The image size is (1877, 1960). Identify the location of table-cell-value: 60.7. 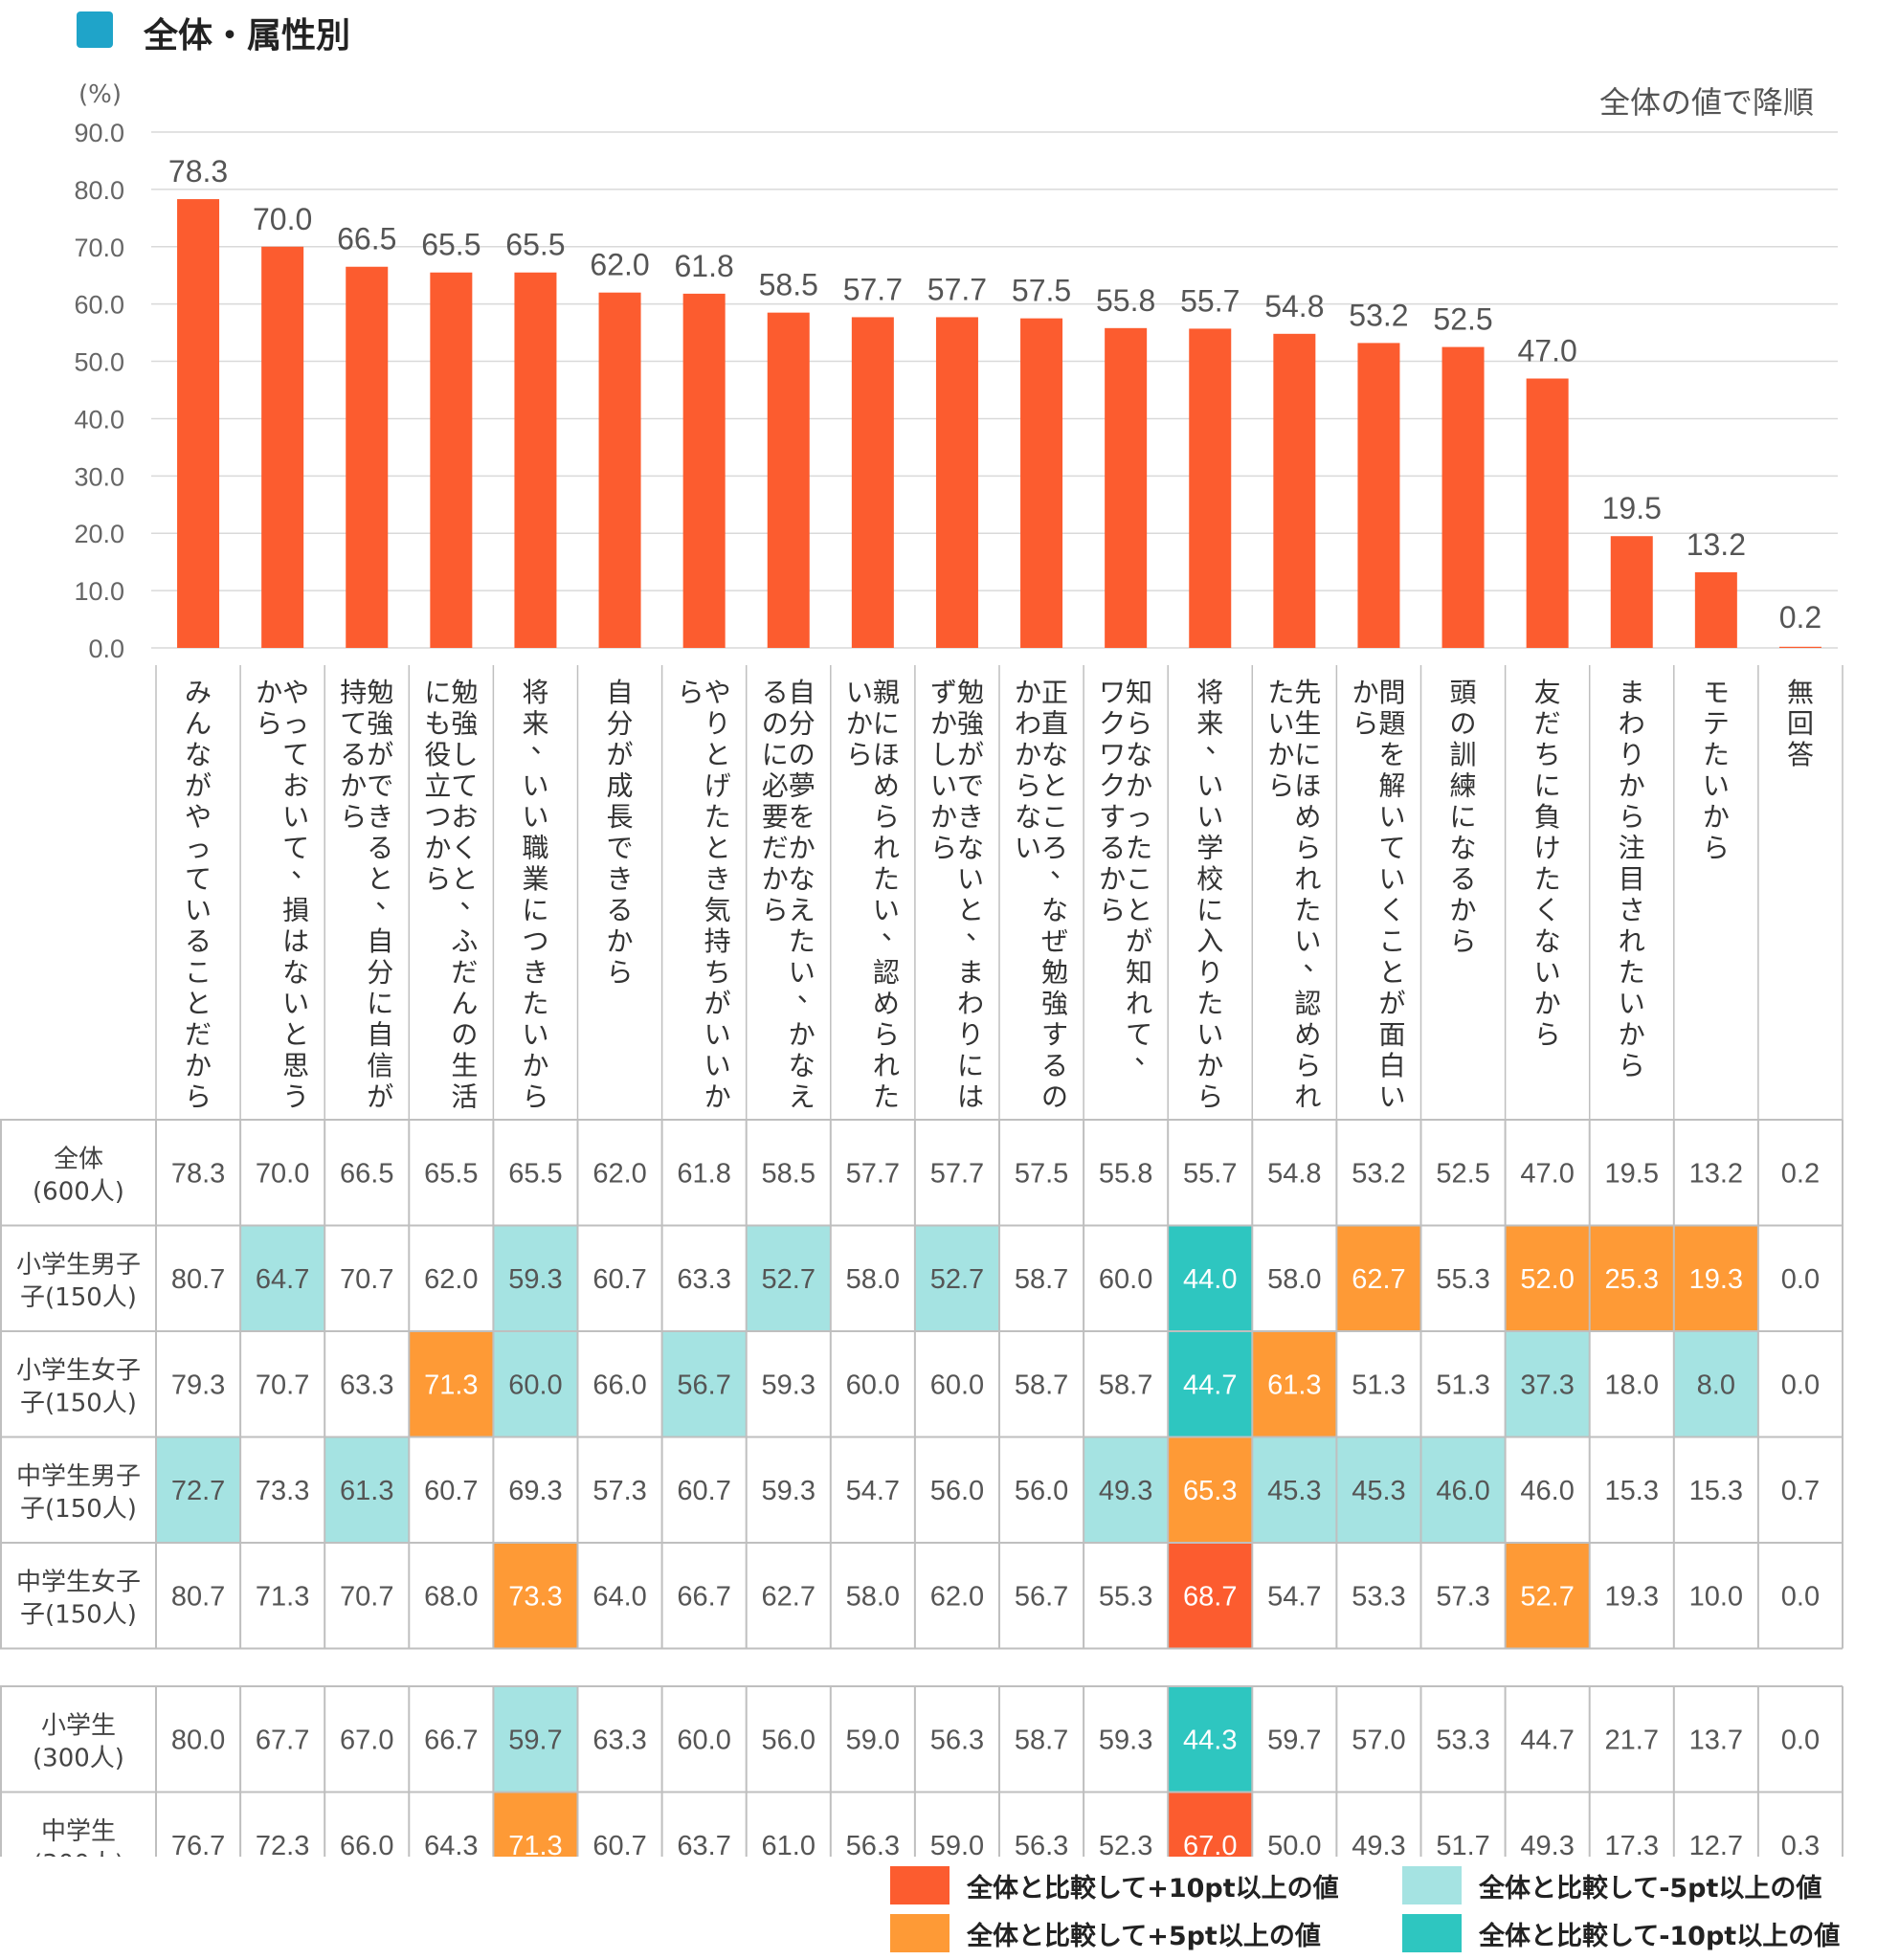
(703, 1491).